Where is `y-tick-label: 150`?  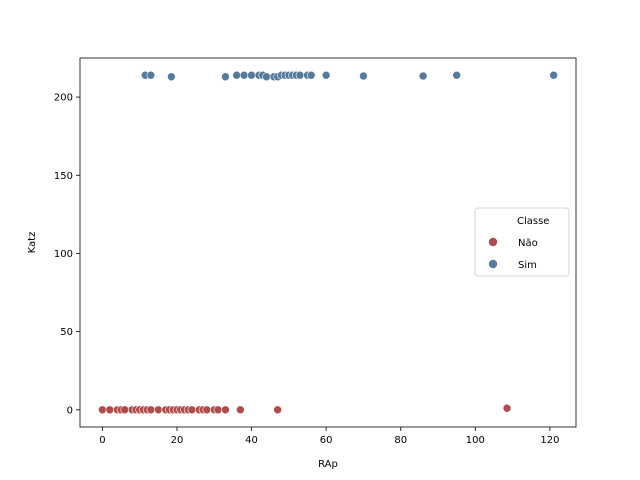
y-tick-label: 150 is located at coordinates (63, 176).